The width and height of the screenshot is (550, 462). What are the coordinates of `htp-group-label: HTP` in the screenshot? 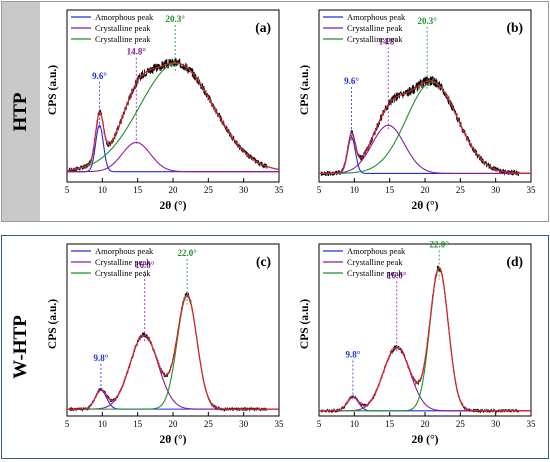 It's located at (20, 111).